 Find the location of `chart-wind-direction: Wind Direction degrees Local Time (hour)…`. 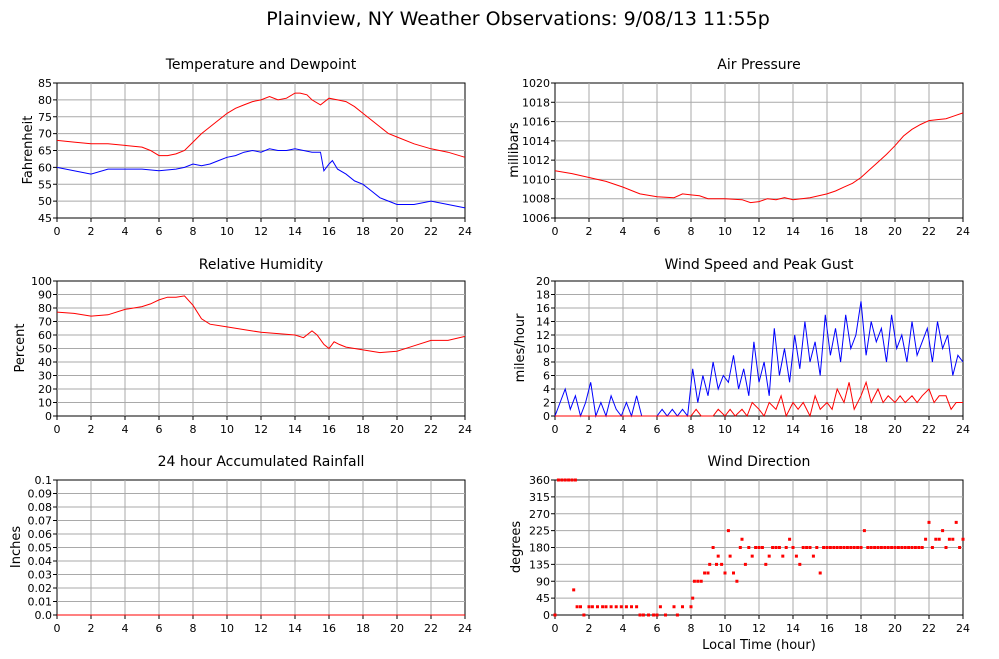

chart-wind-direction: Wind Direction degrees Local Time (hour)… is located at coordinates (739, 553).